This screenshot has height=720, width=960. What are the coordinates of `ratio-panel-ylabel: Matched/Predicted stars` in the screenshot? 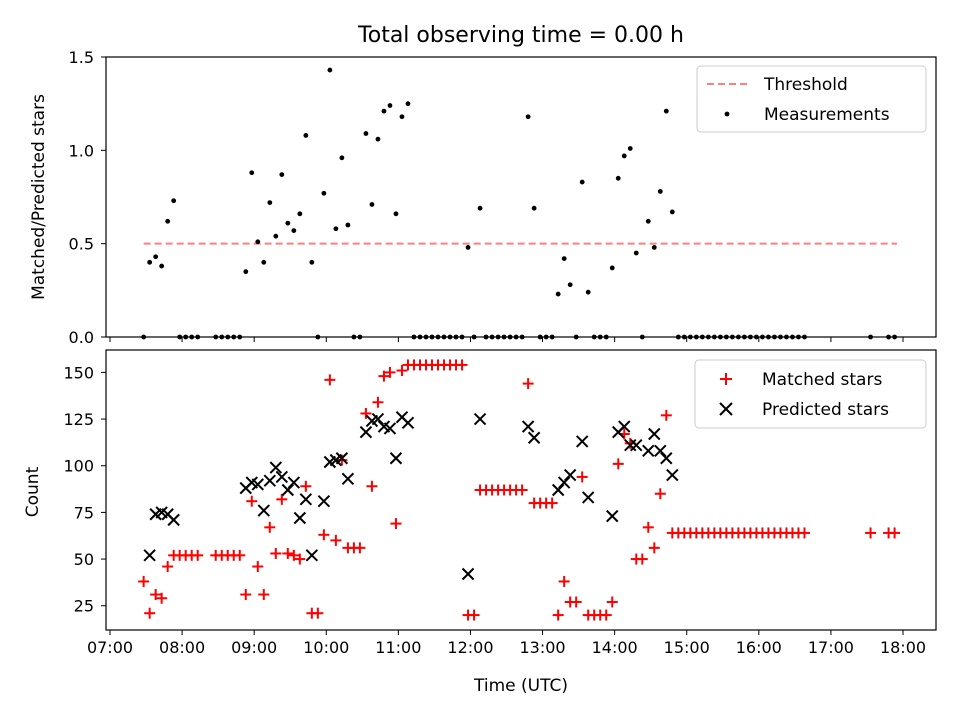 It's located at (39, 197).